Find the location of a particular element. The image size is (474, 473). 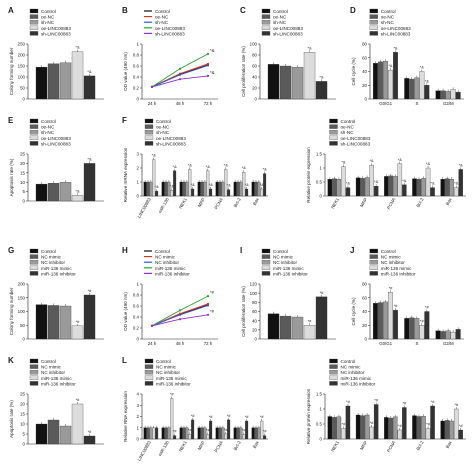

y-axis-label: Cell cycle (%) is located at coordinates (353, 311).